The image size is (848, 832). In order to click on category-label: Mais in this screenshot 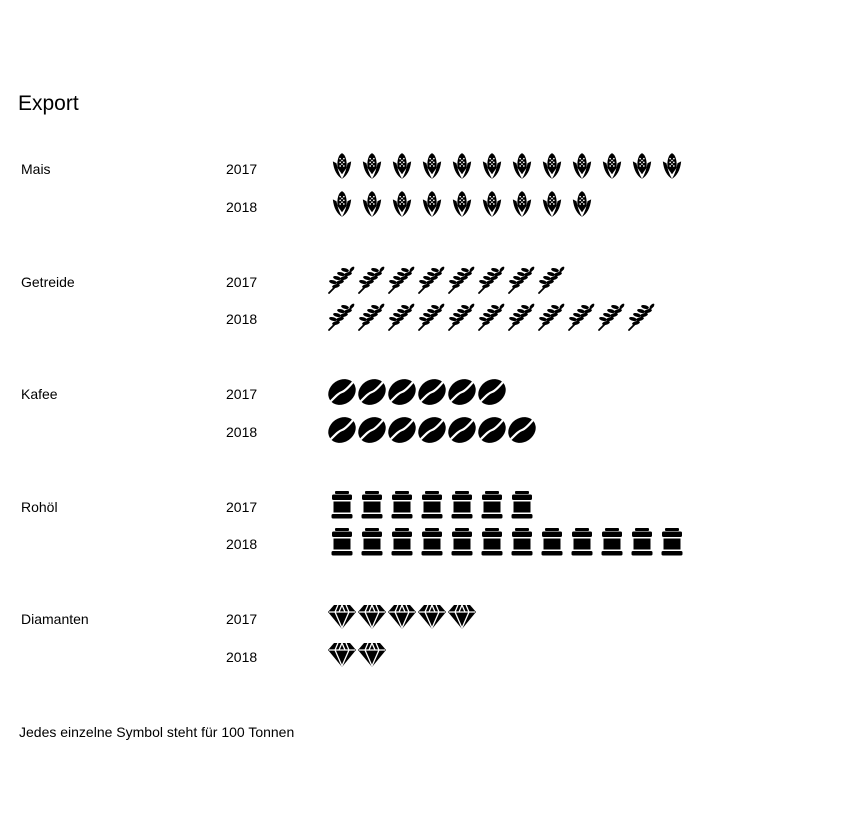, I will do `click(36, 169)`.